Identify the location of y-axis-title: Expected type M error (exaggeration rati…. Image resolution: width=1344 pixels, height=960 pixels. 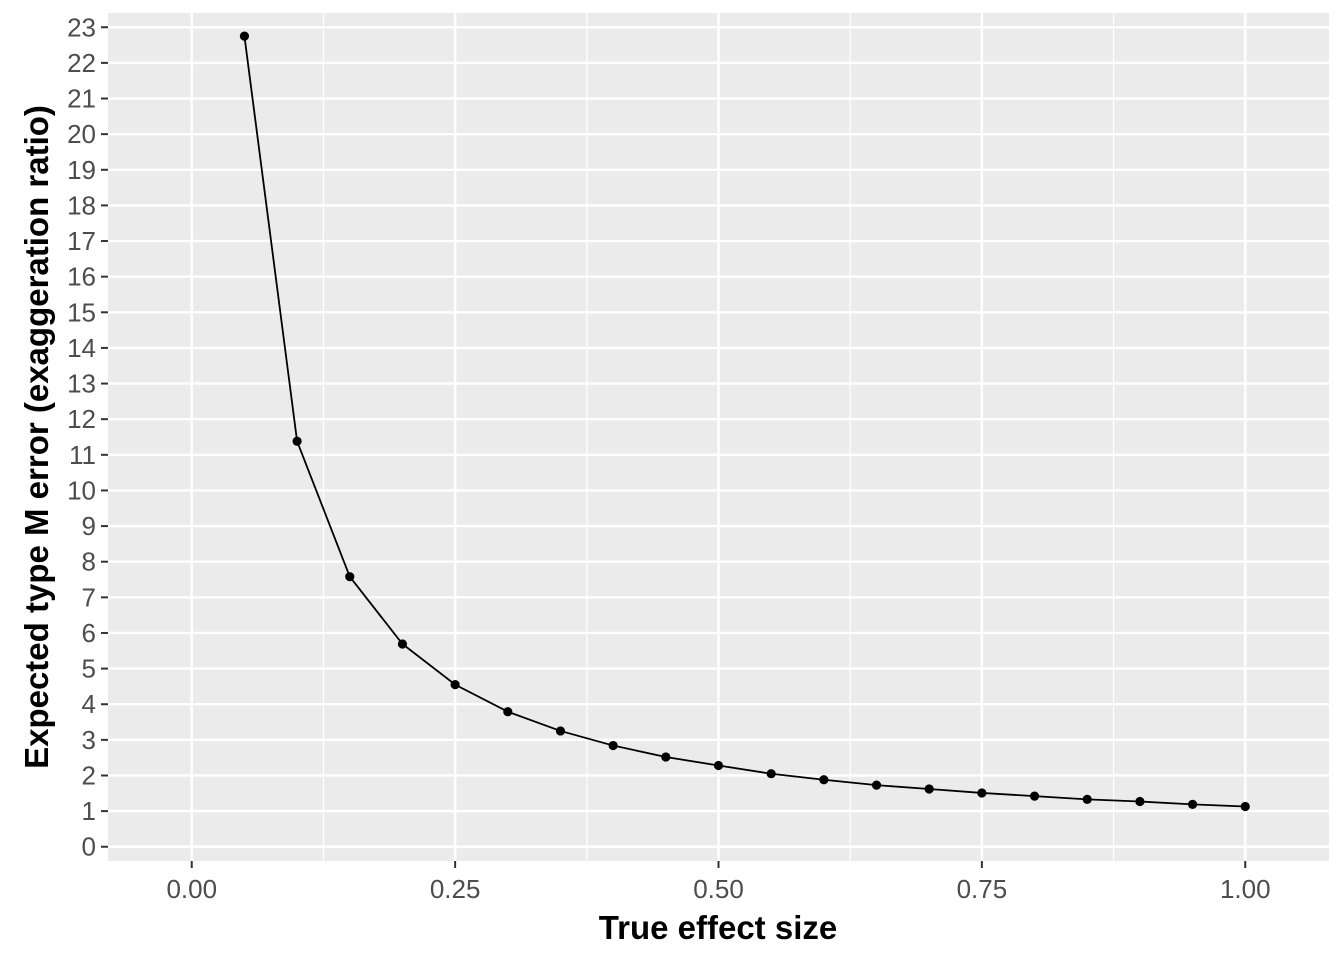
(36, 437).